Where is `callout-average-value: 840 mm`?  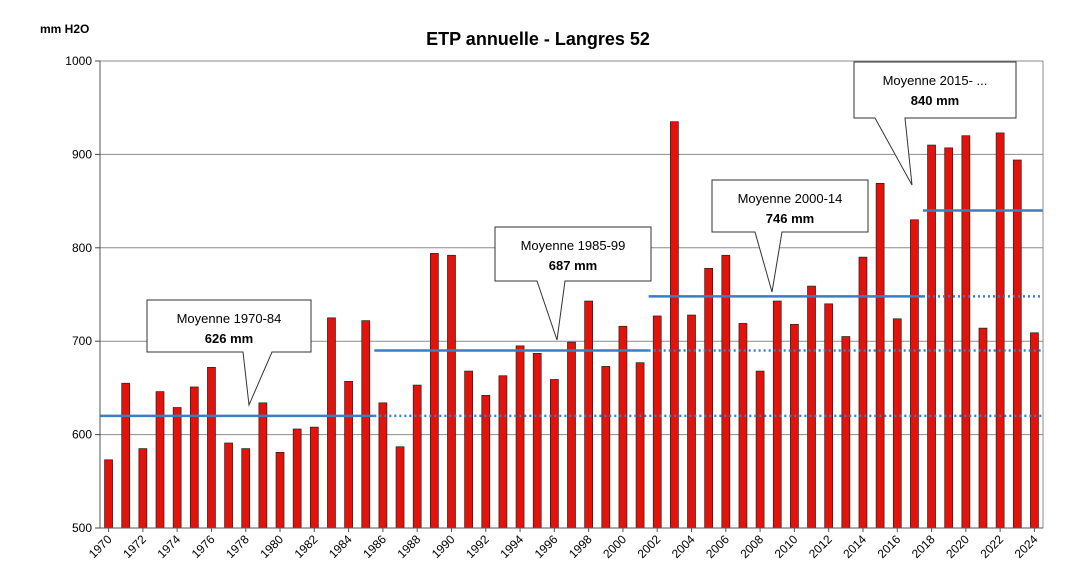
callout-average-value: 840 mm is located at coordinates (935, 100).